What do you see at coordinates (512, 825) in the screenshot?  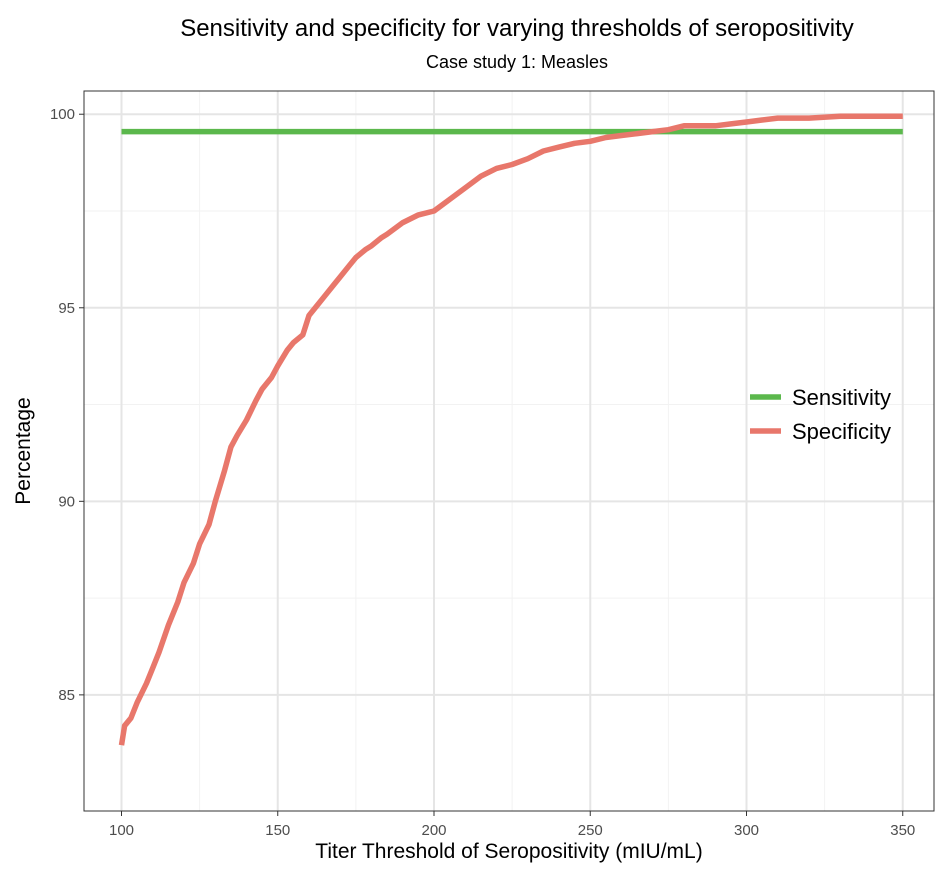 I see `x-axis: 100 150 200 250 300 350` at bounding box center [512, 825].